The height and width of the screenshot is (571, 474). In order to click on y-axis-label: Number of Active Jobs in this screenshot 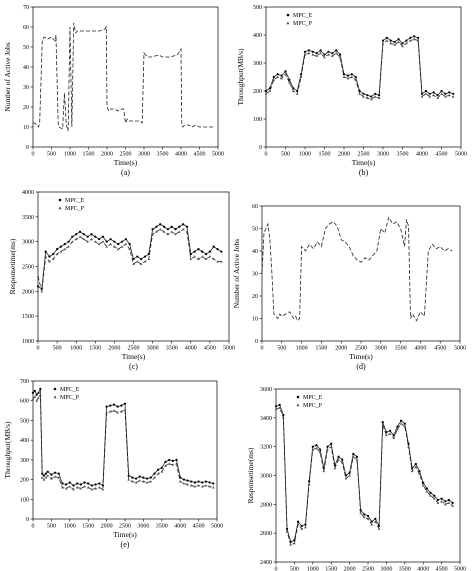, I will do `click(236, 273)`.